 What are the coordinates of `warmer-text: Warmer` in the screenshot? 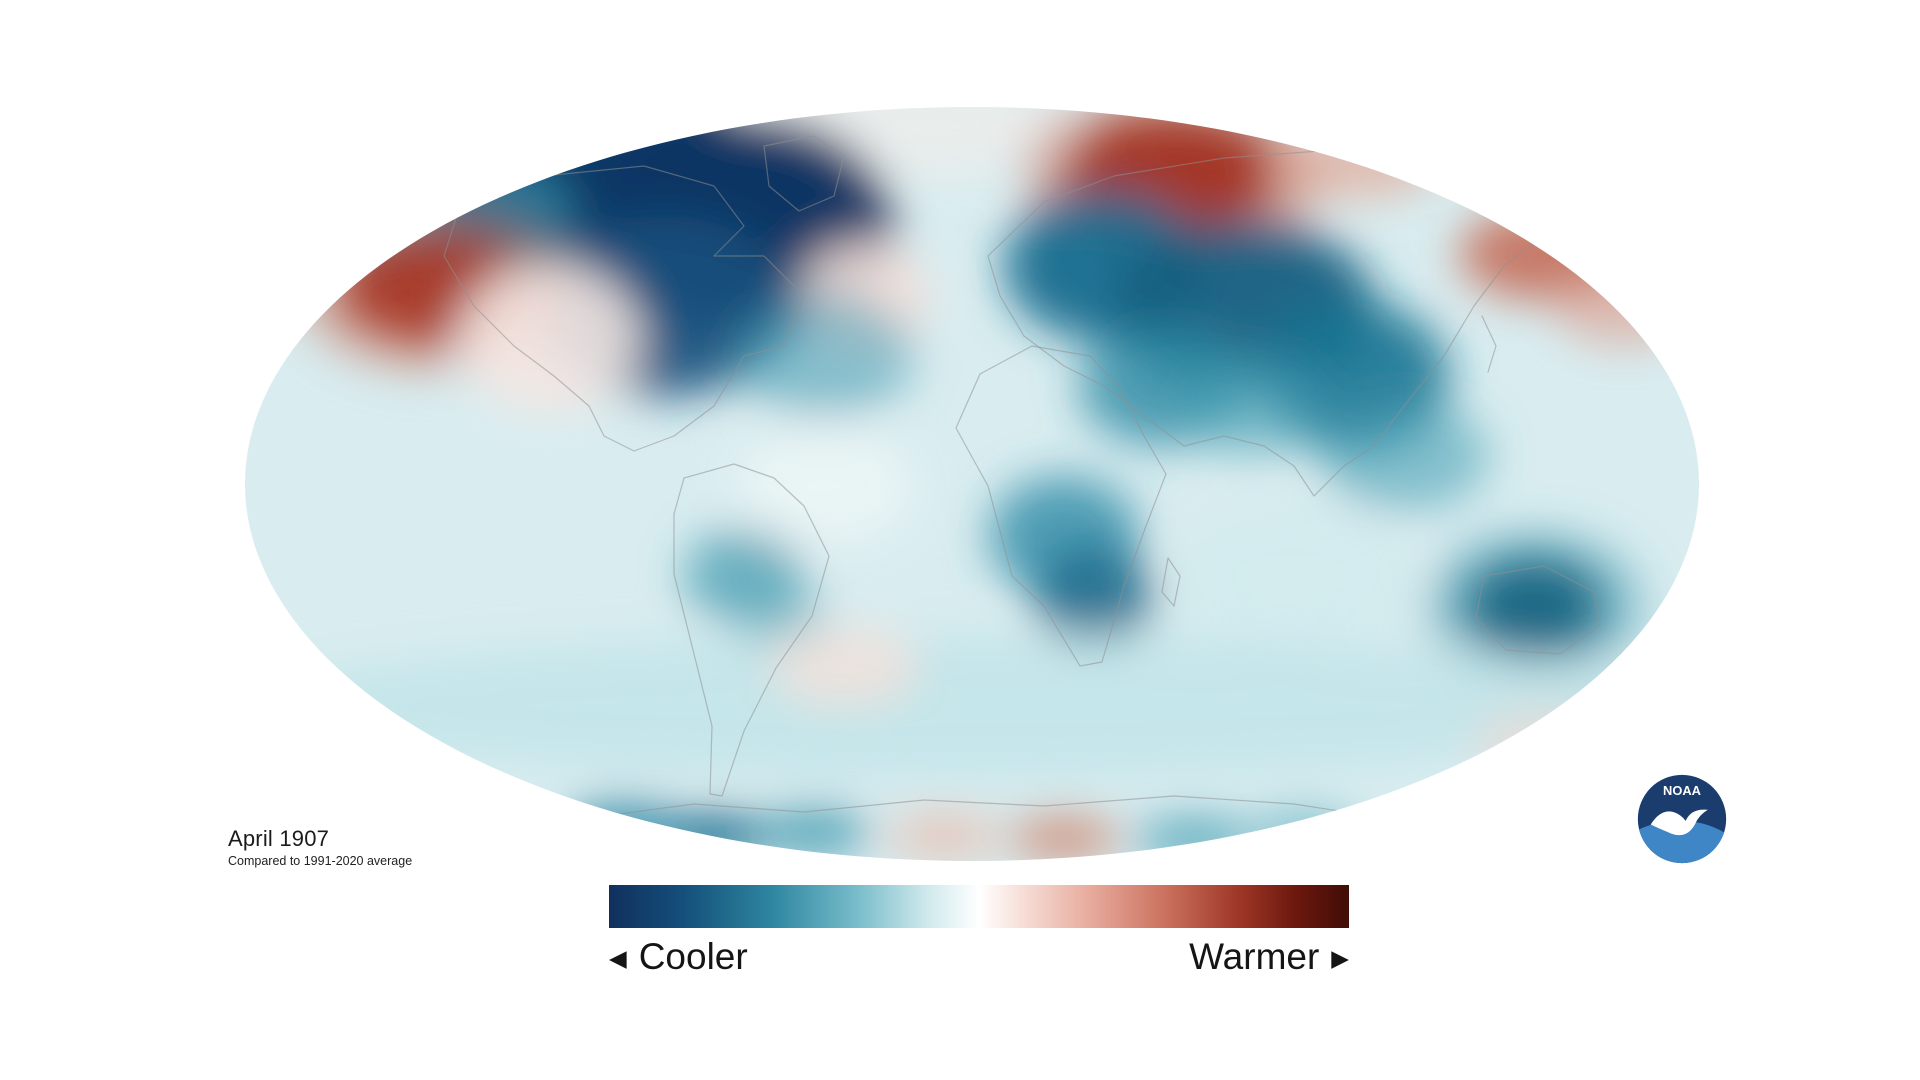 It's located at (1254, 956).